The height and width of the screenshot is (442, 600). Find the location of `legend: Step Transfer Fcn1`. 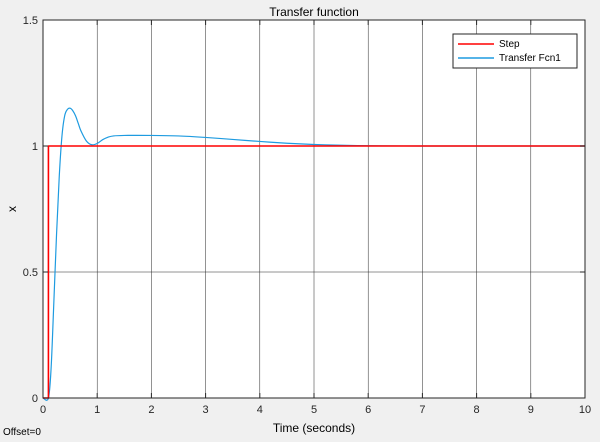

legend: Step Transfer Fcn1 is located at coordinates (515, 51).